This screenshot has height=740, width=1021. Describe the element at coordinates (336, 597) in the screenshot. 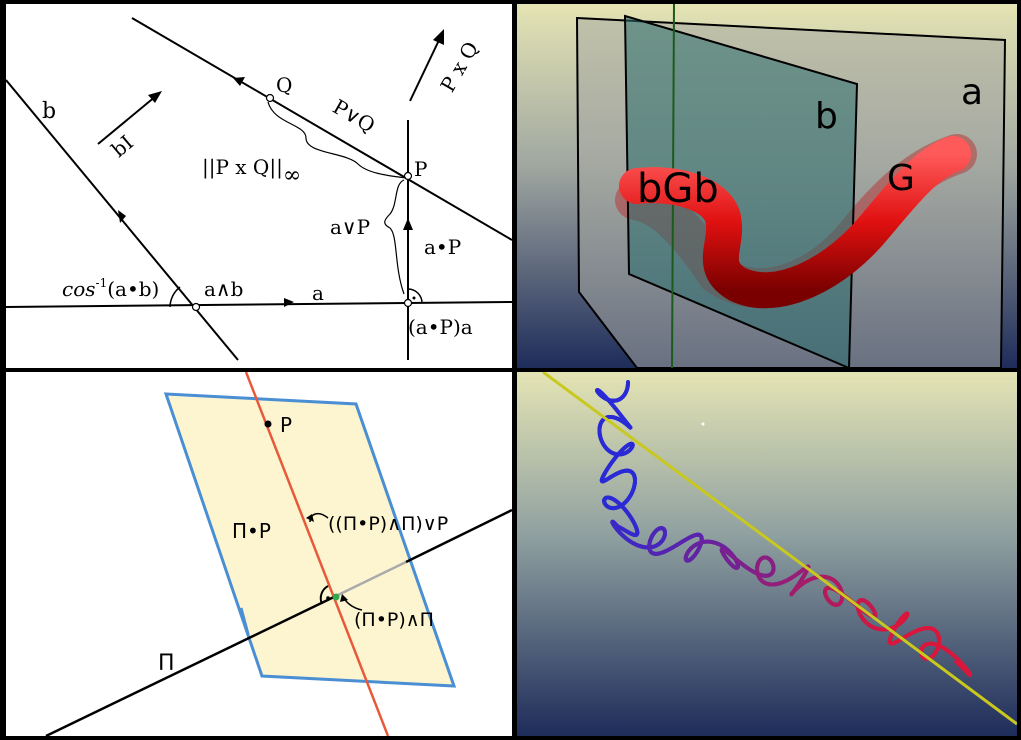

I see `point-intersection` at that location.